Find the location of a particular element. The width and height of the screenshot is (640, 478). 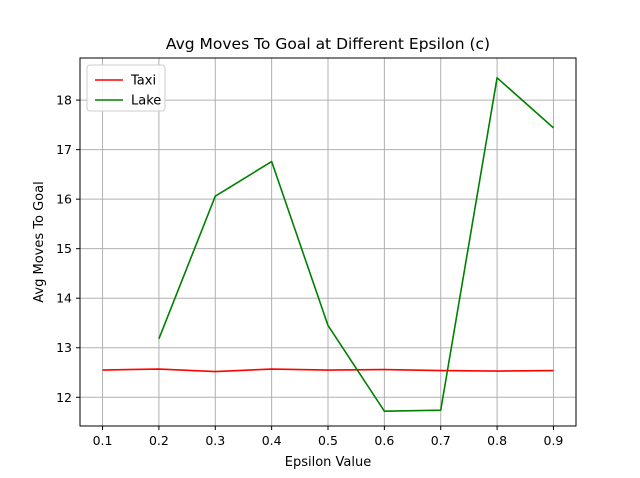

x-tick-label: 0.9 is located at coordinates (554, 440).